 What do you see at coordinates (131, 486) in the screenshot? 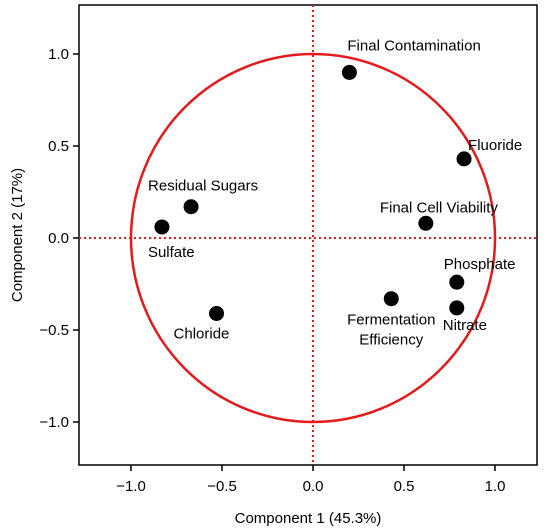
I see `x-tick-label: −1.0` at bounding box center [131, 486].